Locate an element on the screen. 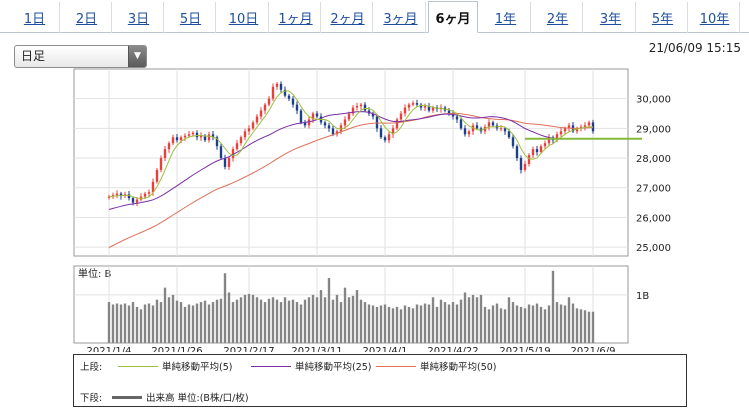 Image resolution: width=749 pixels, height=412 pixels. chevron-down-icon: ▼ is located at coordinates (137, 56).